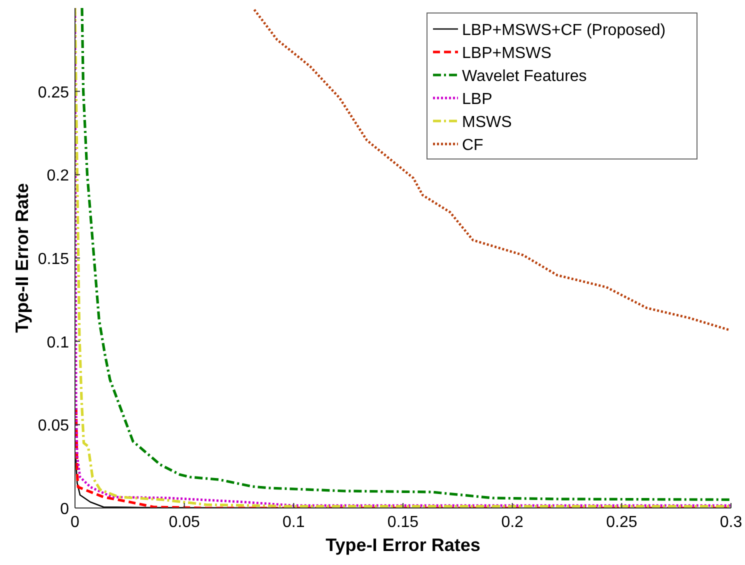 This screenshot has width=745, height=565. What do you see at coordinates (512, 522) in the screenshot?
I see `x-tick-label: 0.2` at bounding box center [512, 522].